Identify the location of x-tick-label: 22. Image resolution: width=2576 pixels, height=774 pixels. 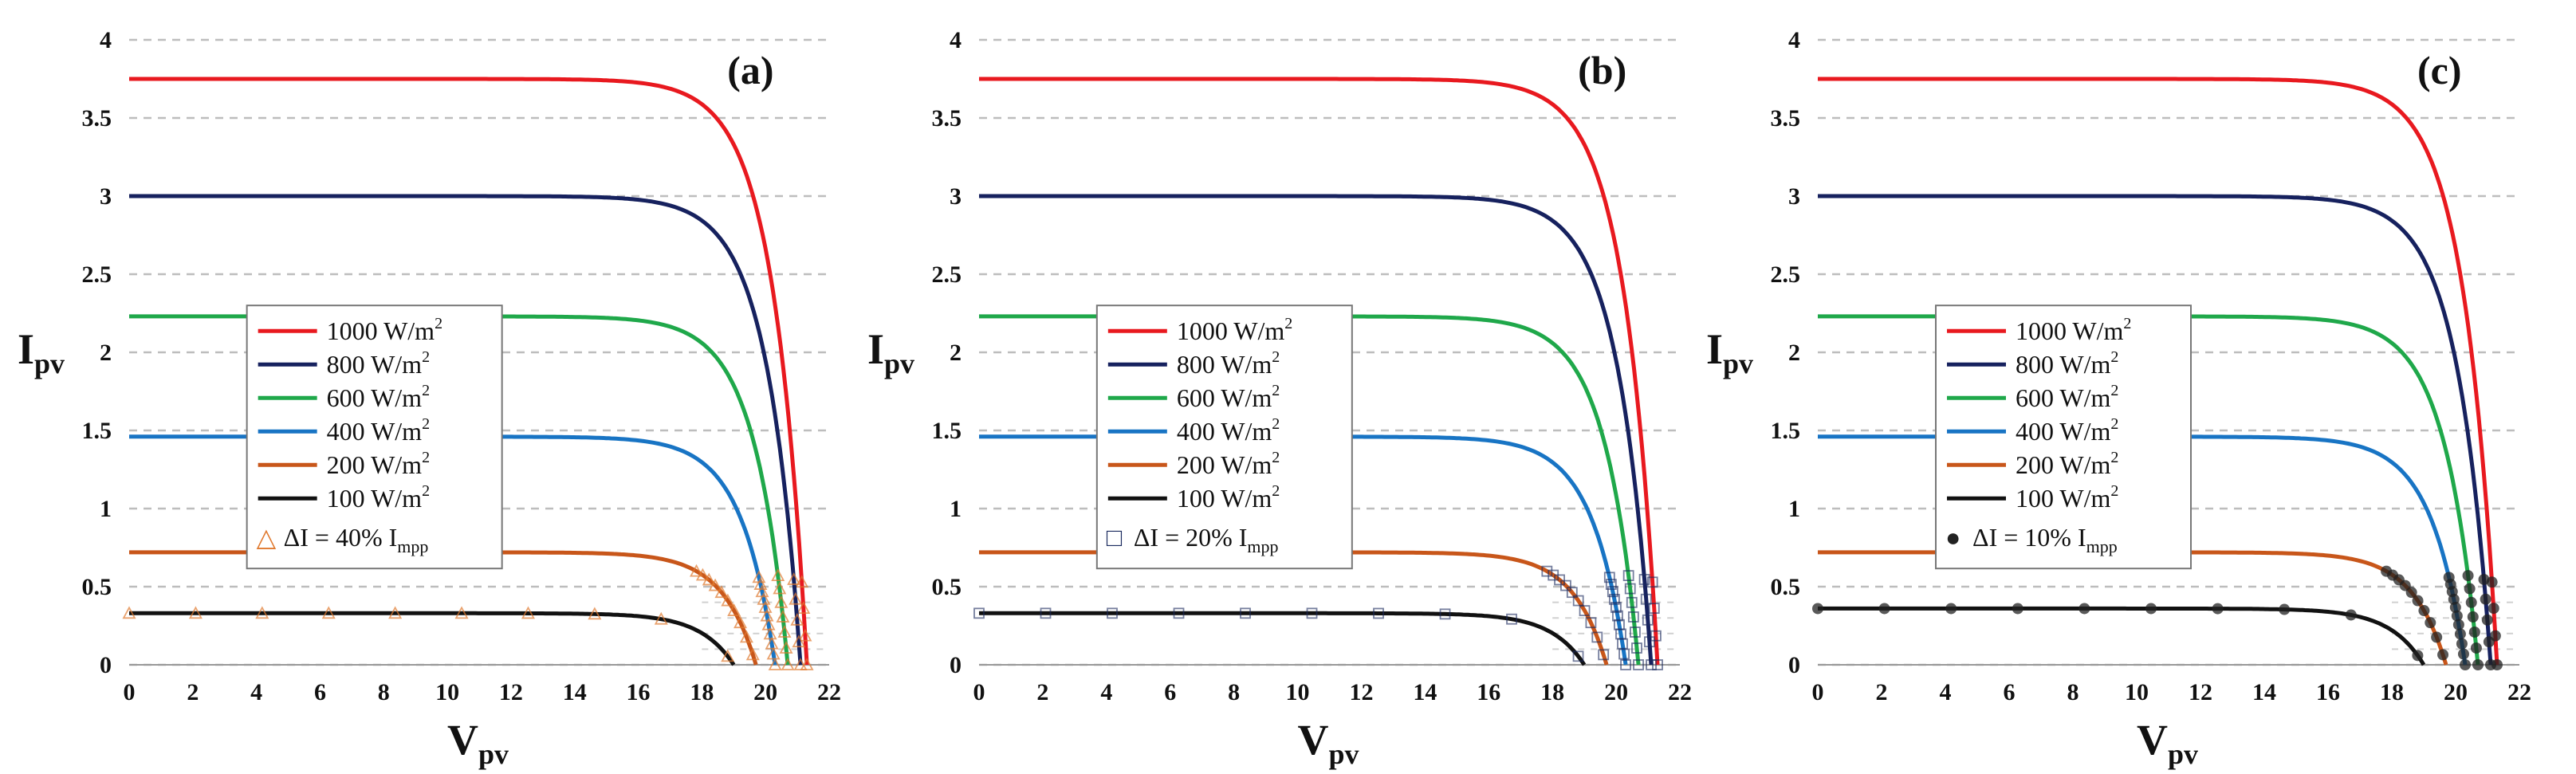
(2519, 692).